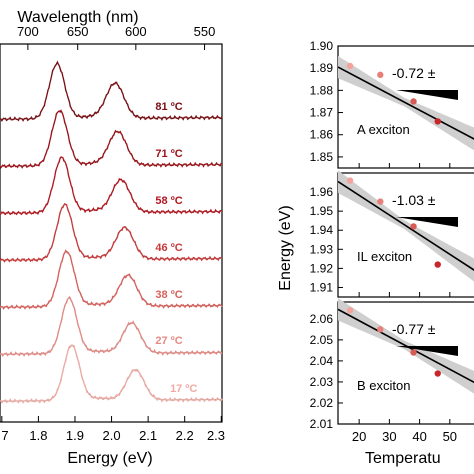 The height and width of the screenshot is (474, 474). Describe the element at coordinates (414, 73) in the screenshot. I see `slope-text: -0.72 ±` at that location.